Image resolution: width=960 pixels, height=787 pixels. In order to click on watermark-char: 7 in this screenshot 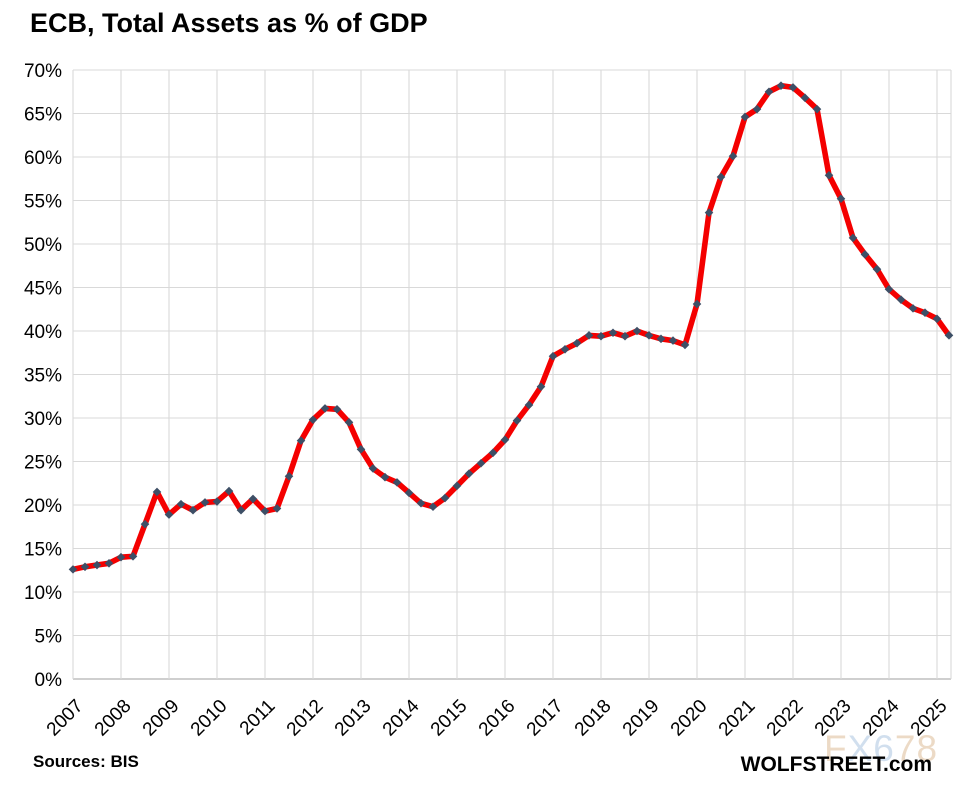, I will do `click(905, 748)`.